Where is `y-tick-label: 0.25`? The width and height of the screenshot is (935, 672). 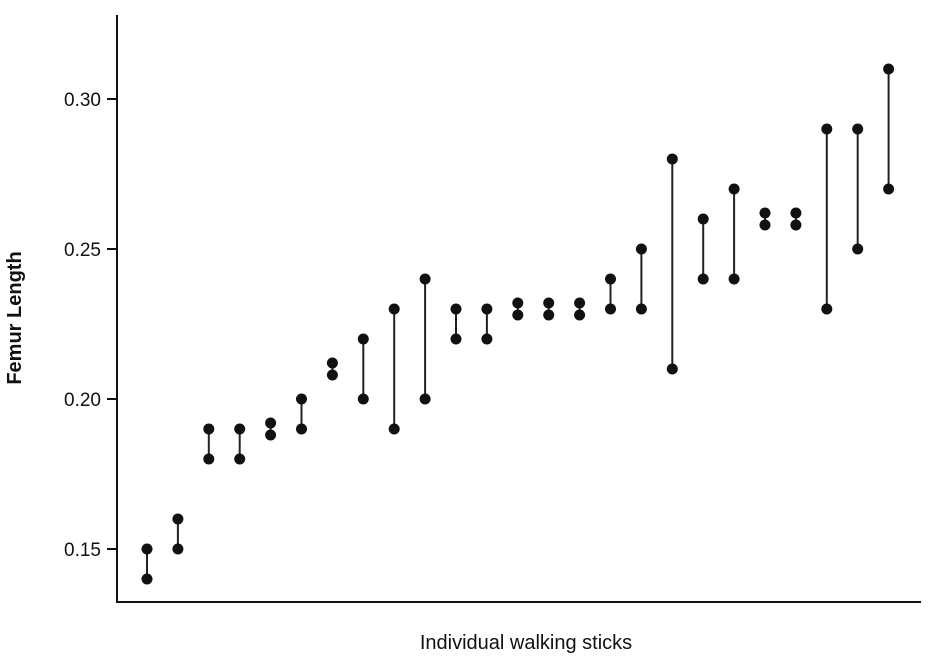 y-tick-label: 0.25 is located at coordinates (82, 250).